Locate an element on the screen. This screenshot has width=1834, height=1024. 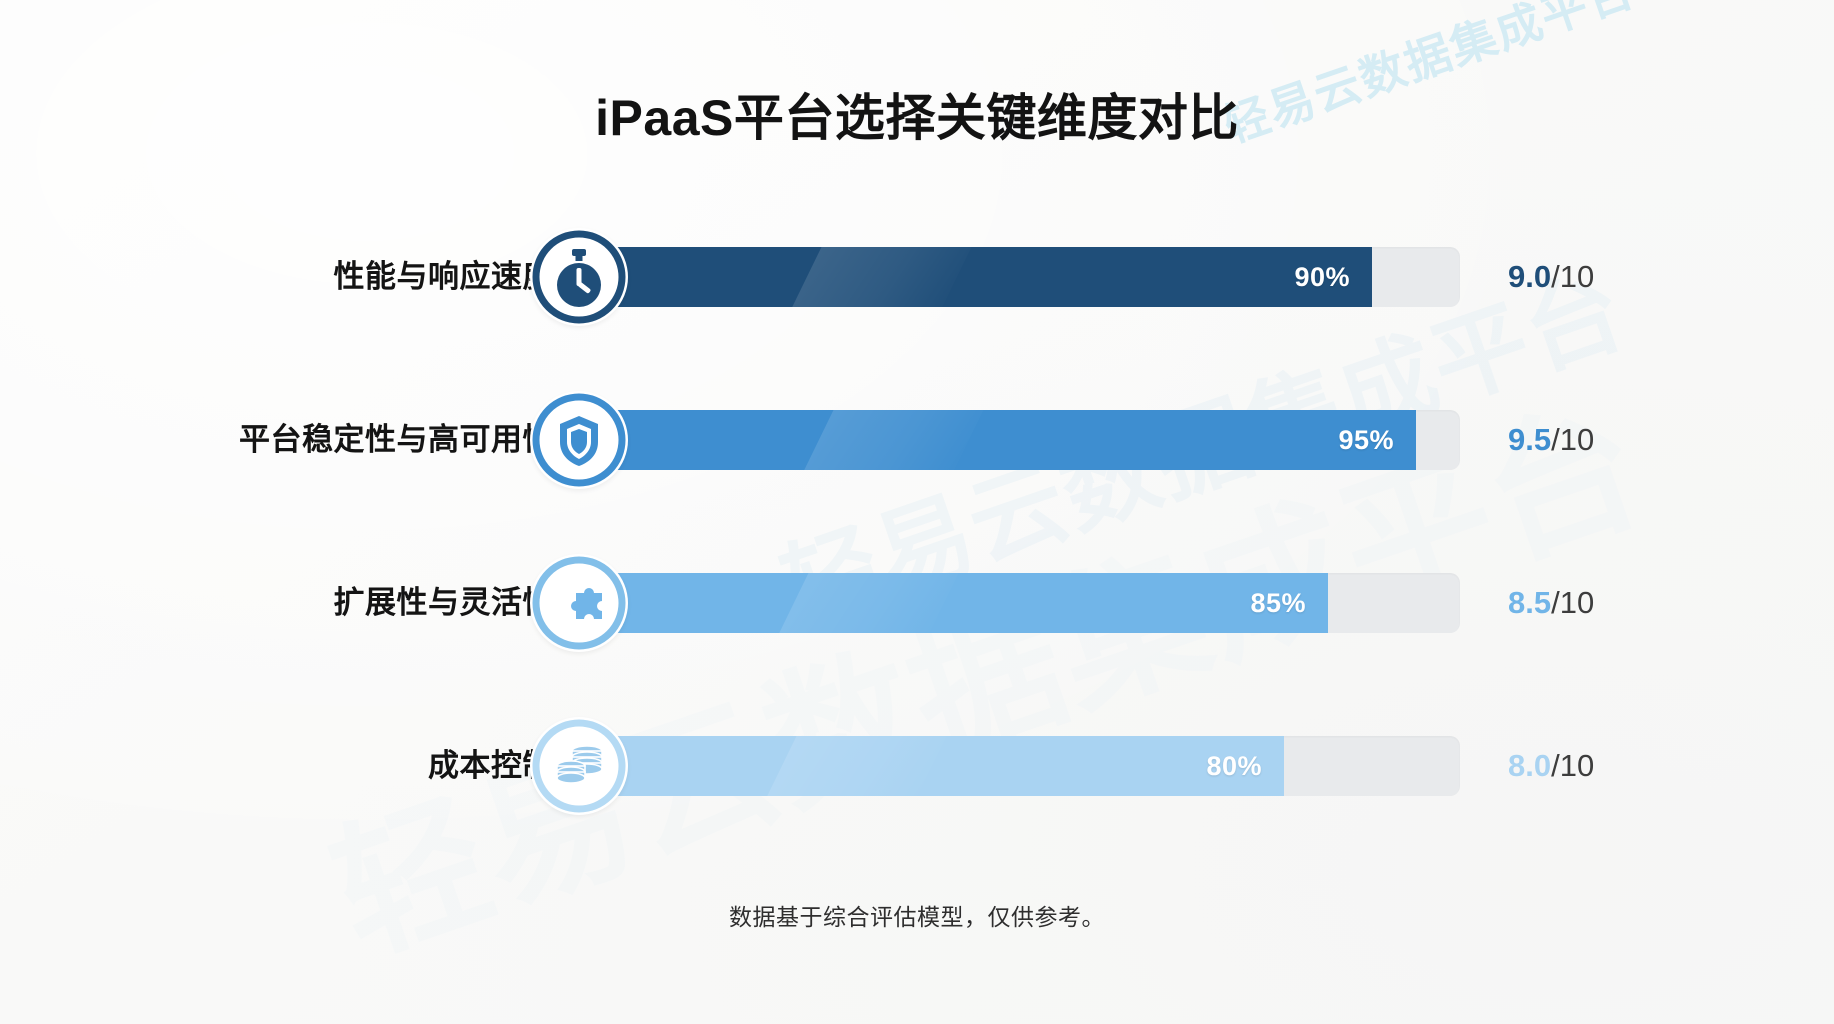
progress-fill: 80% is located at coordinates (932, 766).